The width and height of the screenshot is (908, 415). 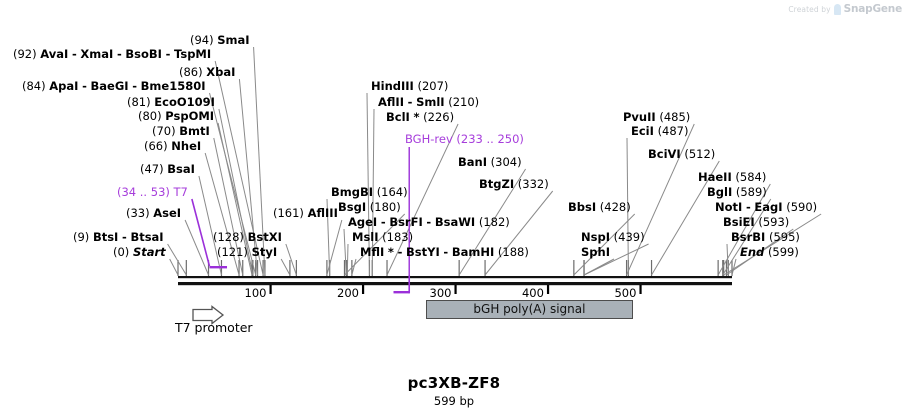 I want to click on enzyme-label-bgli: BglI (589), so click(x=737, y=192).